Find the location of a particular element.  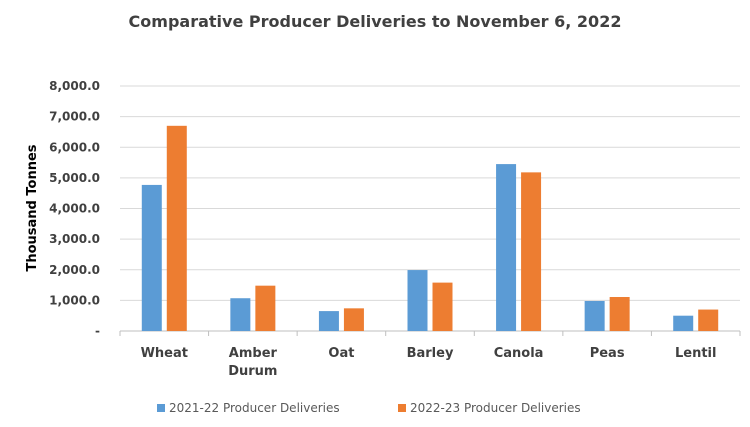

x-tick-label: Lentil is located at coordinates (695, 353).